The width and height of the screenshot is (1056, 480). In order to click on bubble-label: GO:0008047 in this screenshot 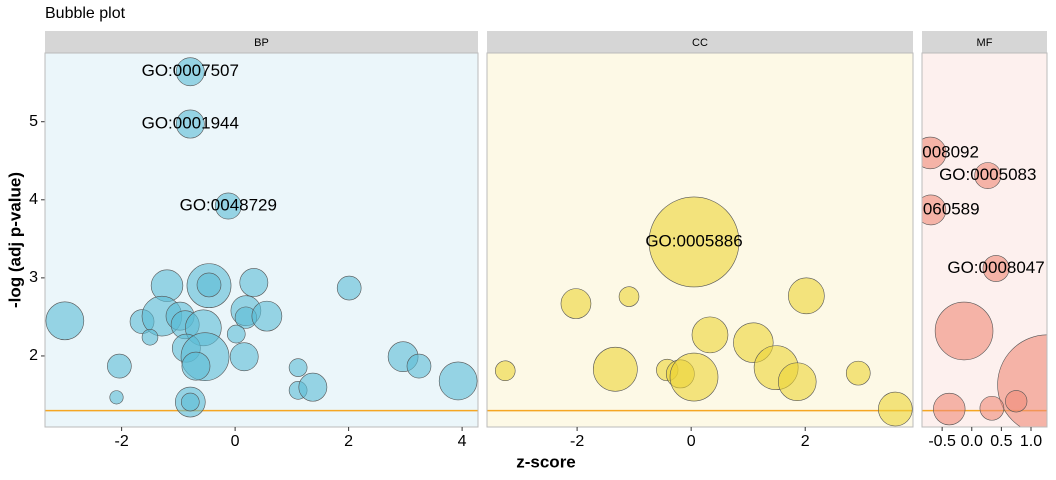, I will do `click(995, 267)`.